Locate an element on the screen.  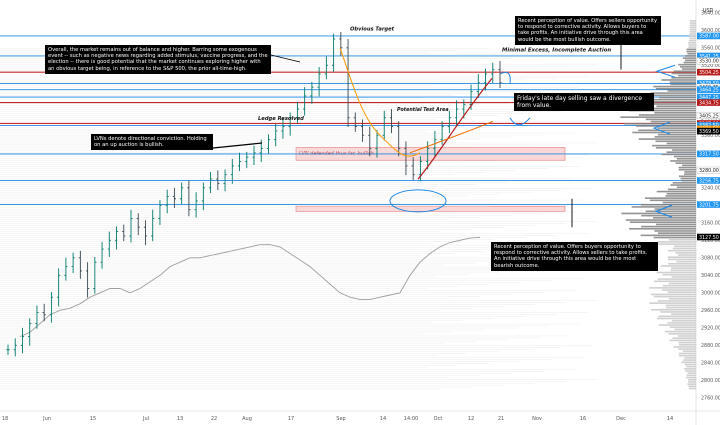
y-tick-label: 3520.00 is located at coordinates (710, 66).